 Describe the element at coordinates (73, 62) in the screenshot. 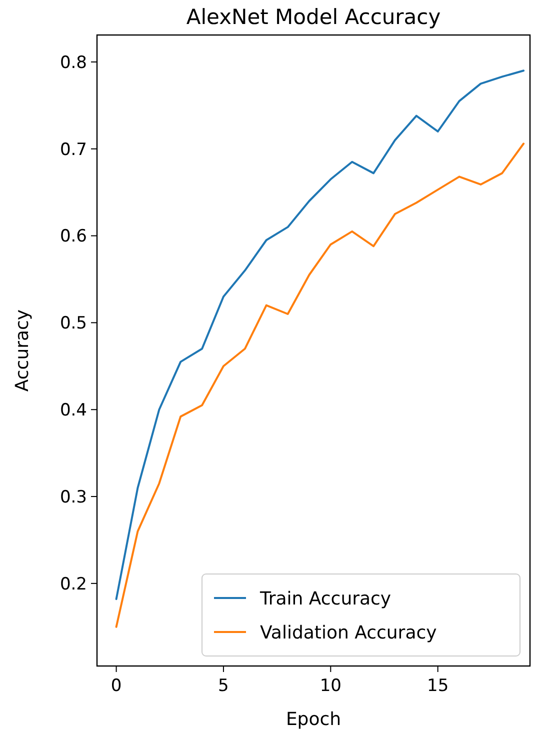

I see `y-tick-label: 0.8` at that location.